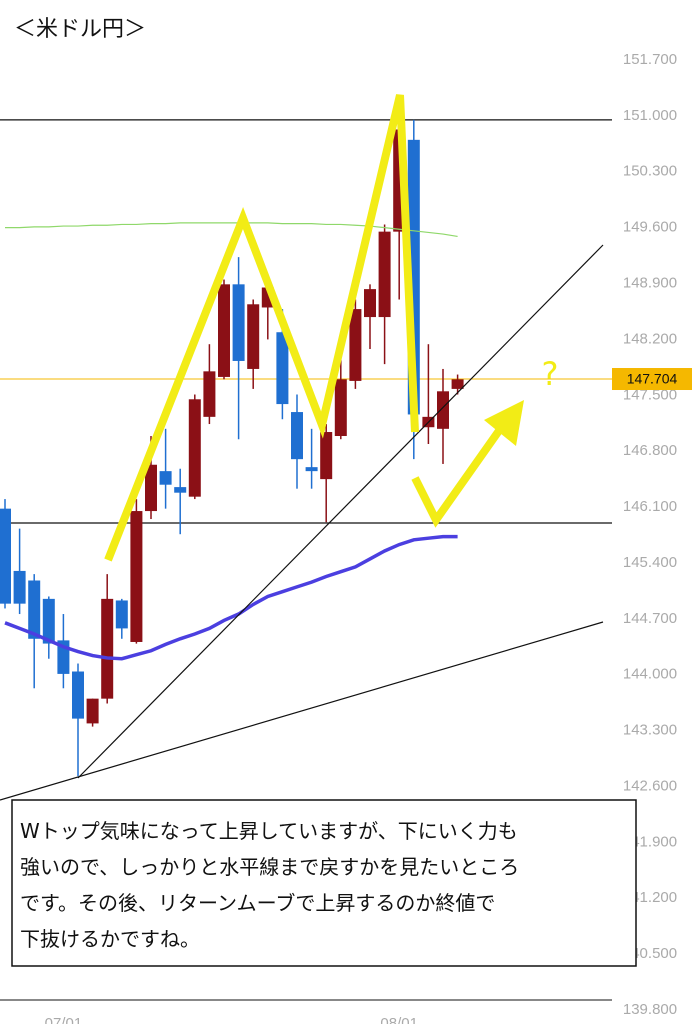 The image size is (692, 1024). I want to click on y-tick-label: 146.100, so click(650, 506).